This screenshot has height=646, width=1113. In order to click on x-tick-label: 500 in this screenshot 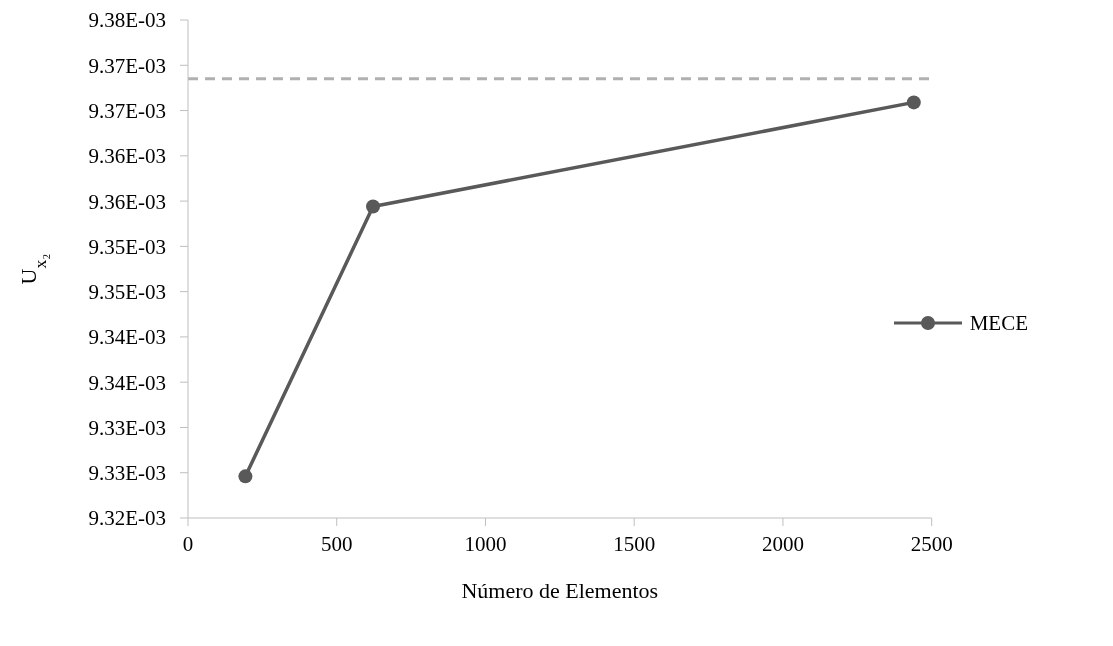, I will do `click(336, 543)`.